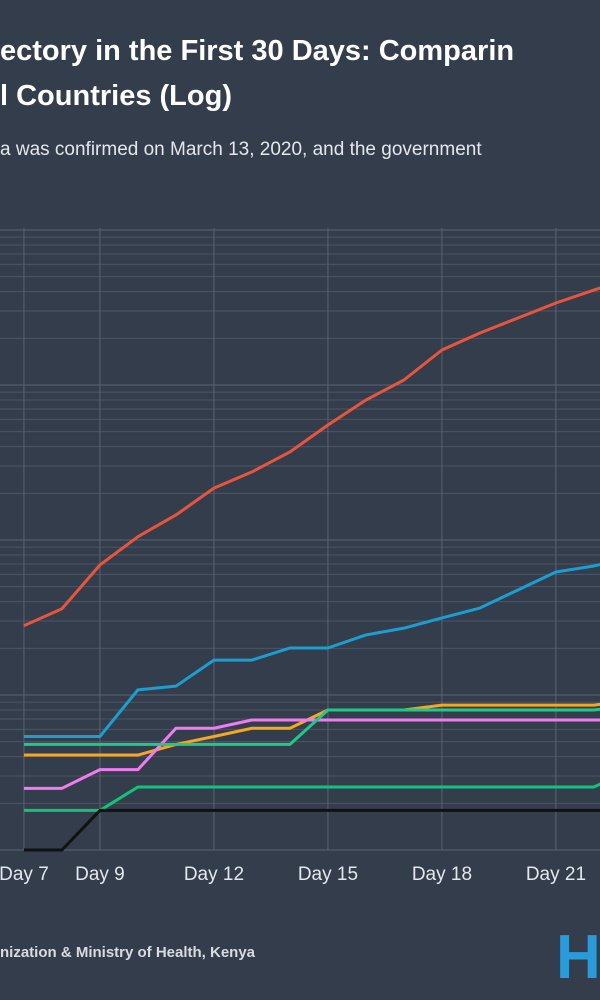 The image size is (600, 1000). I want to click on x-tick-label: Day 12, so click(214, 874).